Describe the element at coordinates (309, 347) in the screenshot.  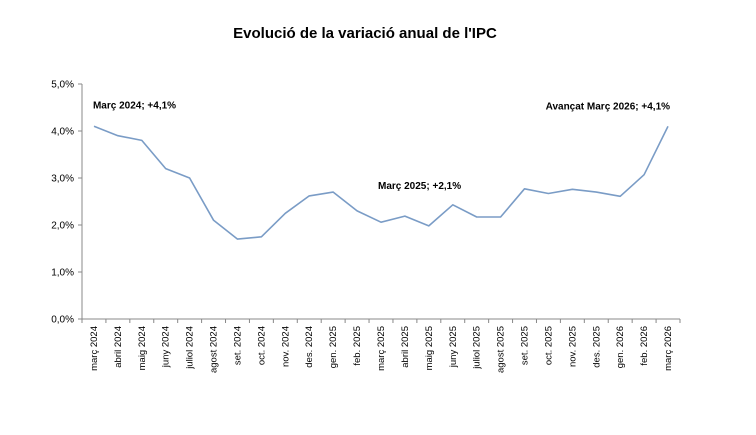
I see `x-tick-label: des. 2024` at that location.